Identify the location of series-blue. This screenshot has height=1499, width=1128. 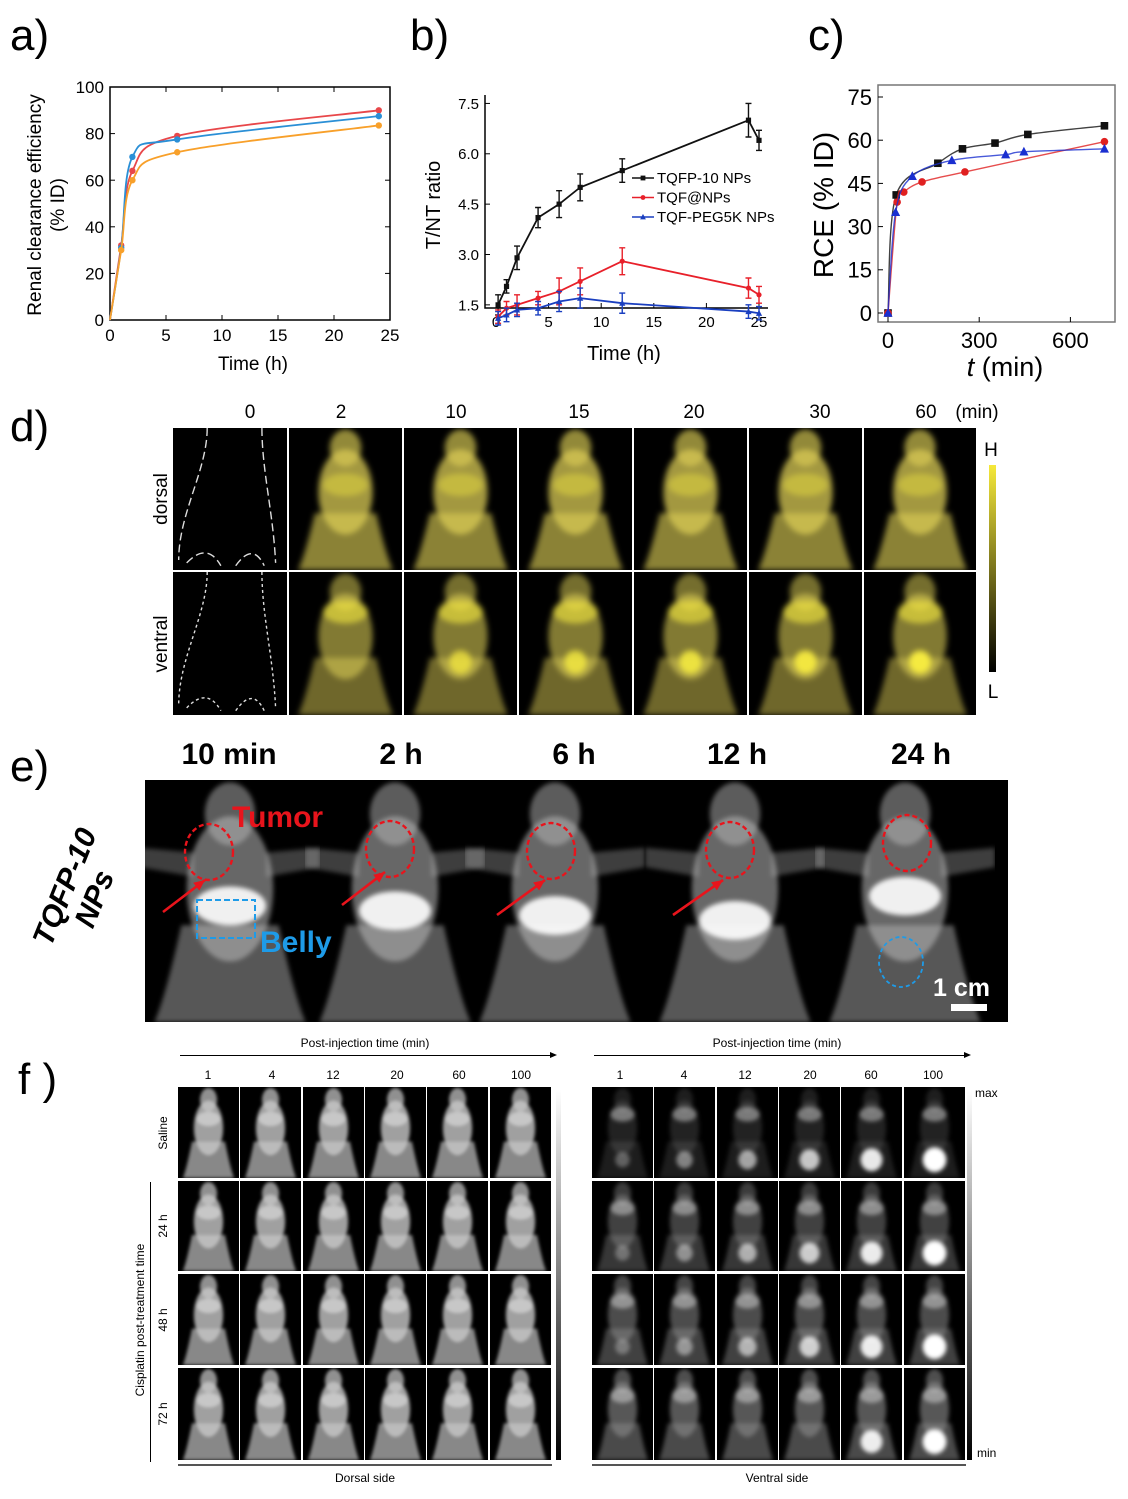
(996, 230).